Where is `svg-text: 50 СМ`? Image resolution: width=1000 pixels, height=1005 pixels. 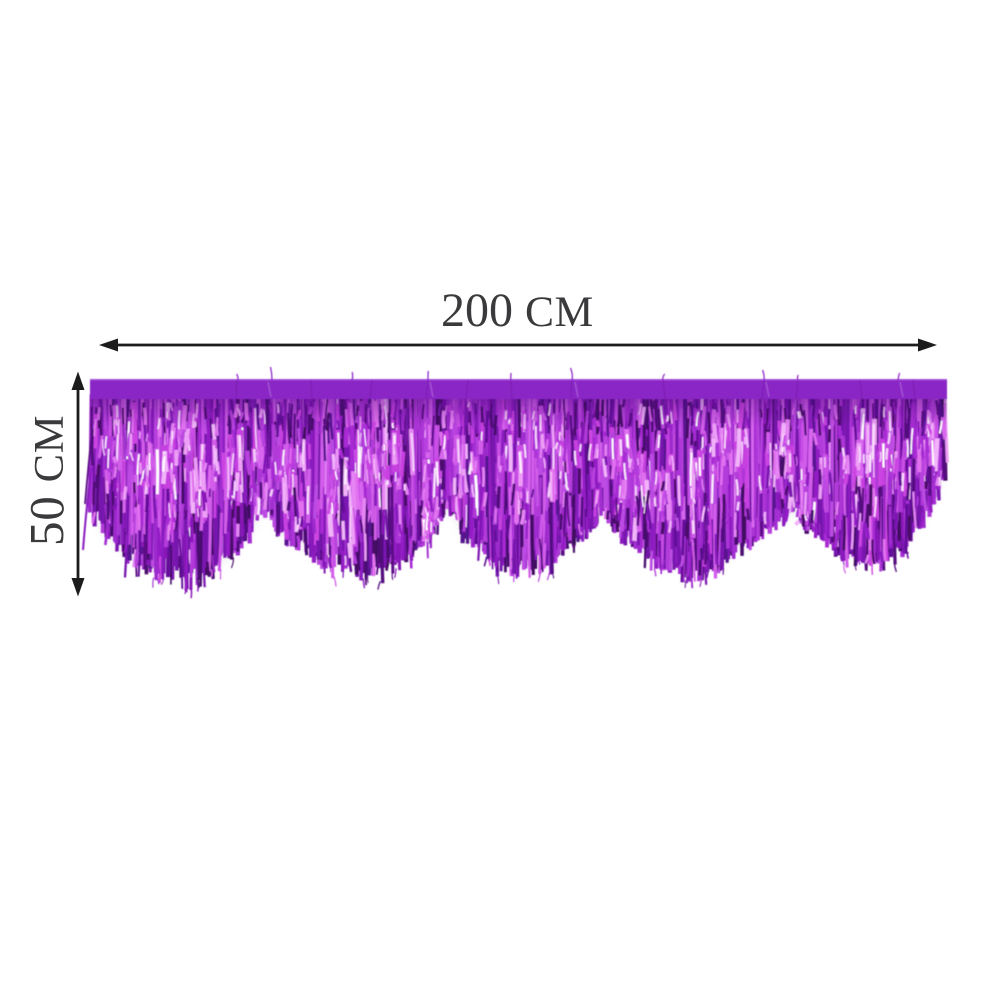 svg-text: 50 СМ is located at coordinates (46, 480).